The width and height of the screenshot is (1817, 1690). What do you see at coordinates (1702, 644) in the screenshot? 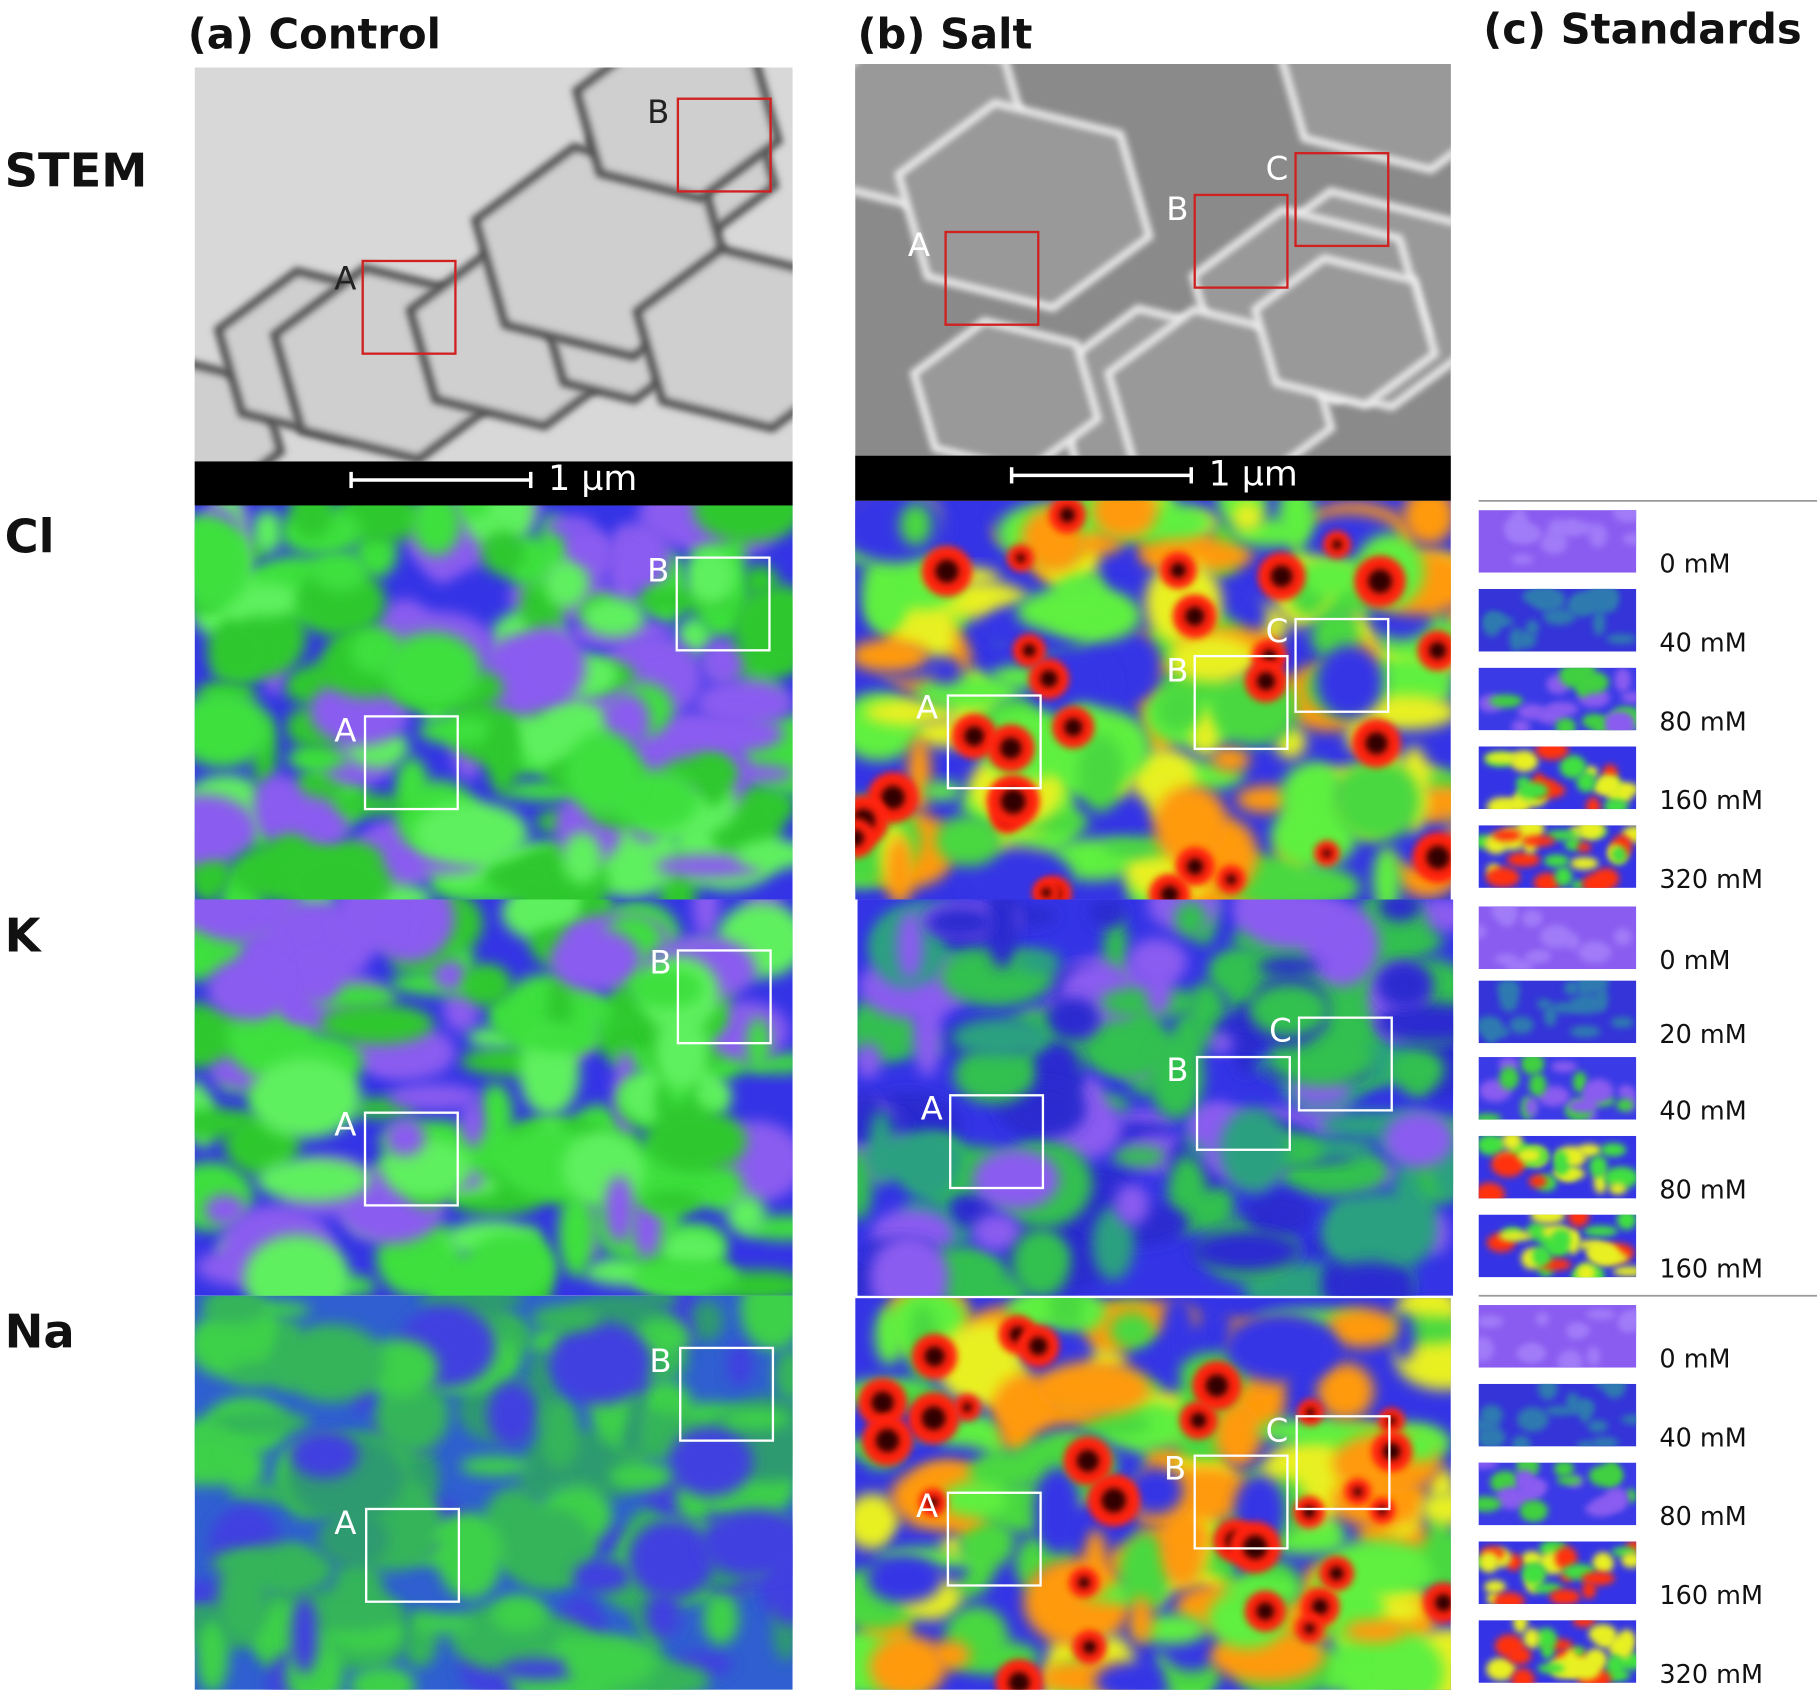
I see `standard-label: 40 mM` at bounding box center [1702, 644].